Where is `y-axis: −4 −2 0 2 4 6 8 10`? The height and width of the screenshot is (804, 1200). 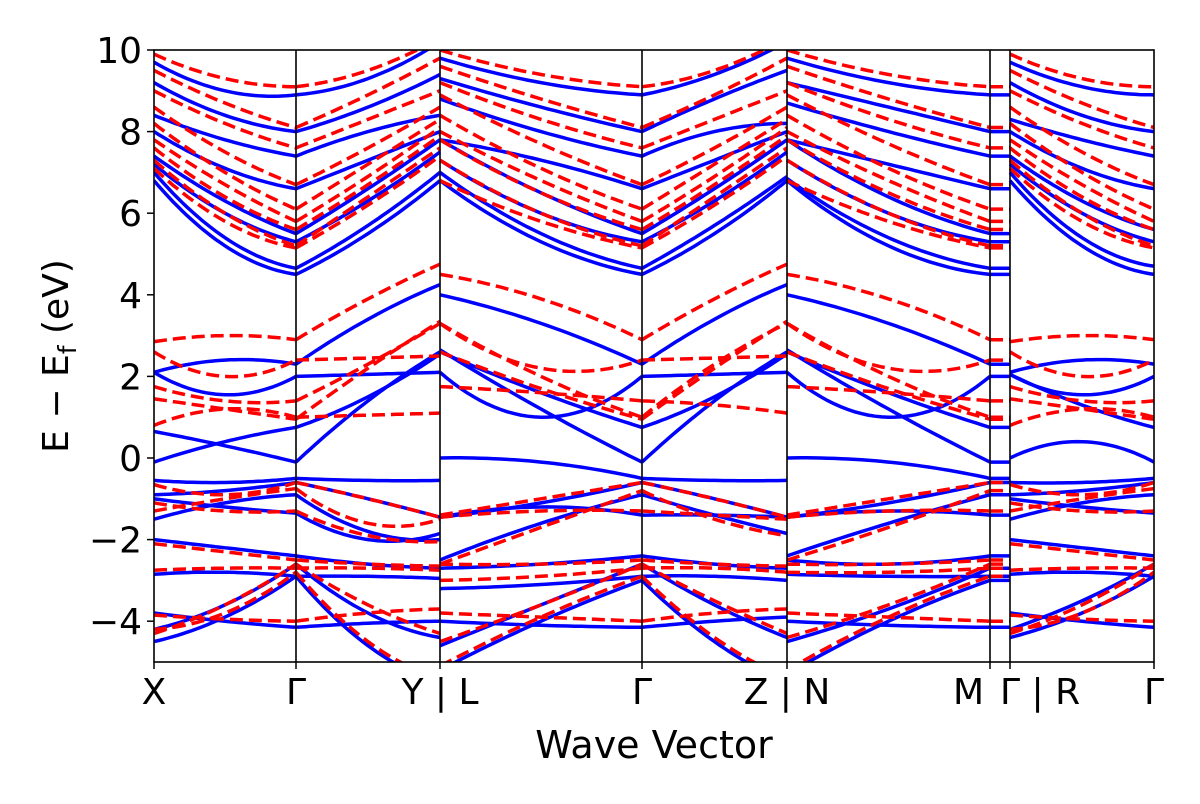 y-axis: −4 −2 0 2 4 6 8 10 is located at coordinates (121, 337).